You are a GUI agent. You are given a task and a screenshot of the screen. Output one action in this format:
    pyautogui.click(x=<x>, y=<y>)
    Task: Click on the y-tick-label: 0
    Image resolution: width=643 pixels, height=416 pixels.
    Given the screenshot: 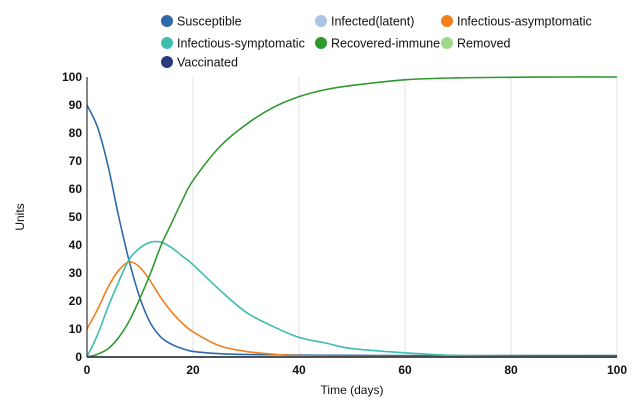 What is the action you would take?
    pyautogui.click(x=78, y=357)
    